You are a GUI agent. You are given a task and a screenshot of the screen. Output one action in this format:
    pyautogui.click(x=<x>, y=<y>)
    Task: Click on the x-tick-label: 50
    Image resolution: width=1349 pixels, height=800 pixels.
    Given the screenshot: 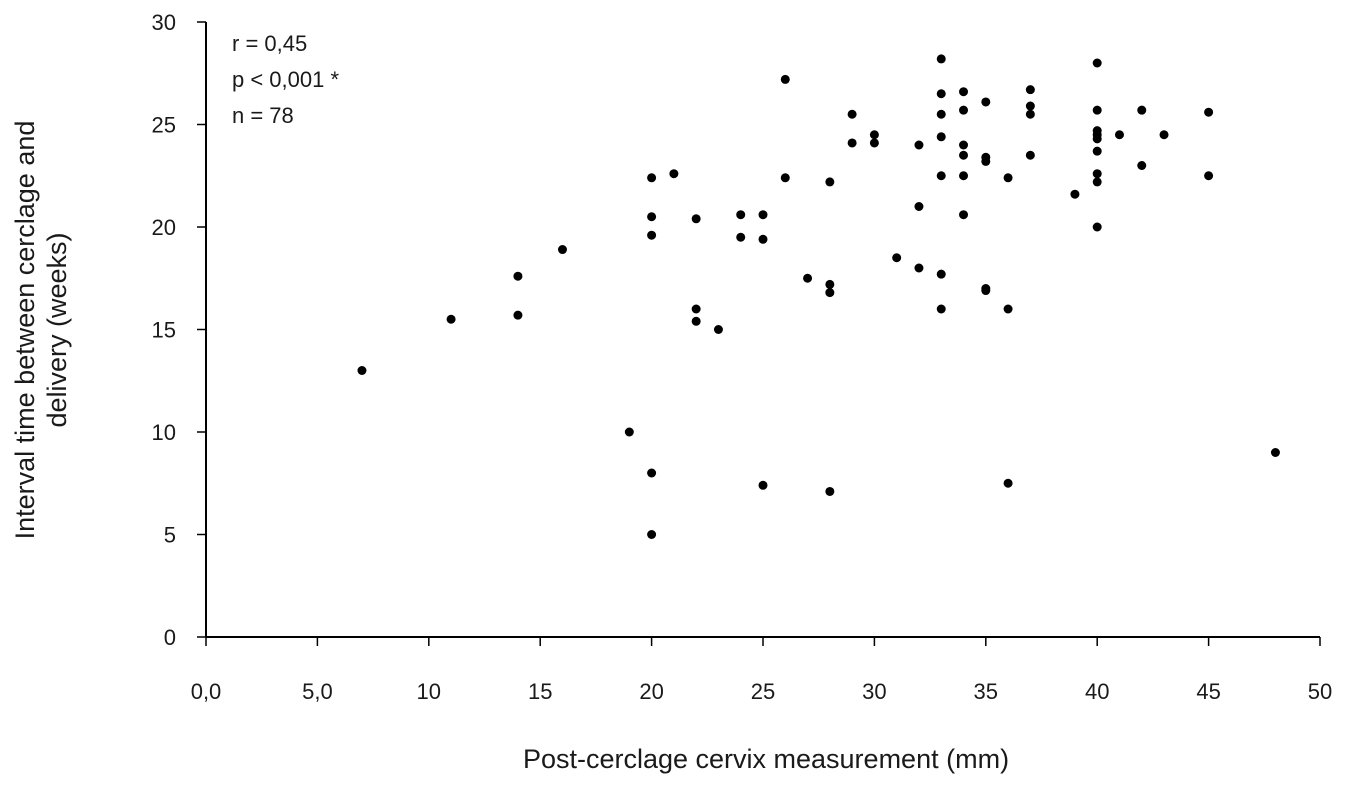 What is the action you would take?
    pyautogui.click(x=1320, y=691)
    